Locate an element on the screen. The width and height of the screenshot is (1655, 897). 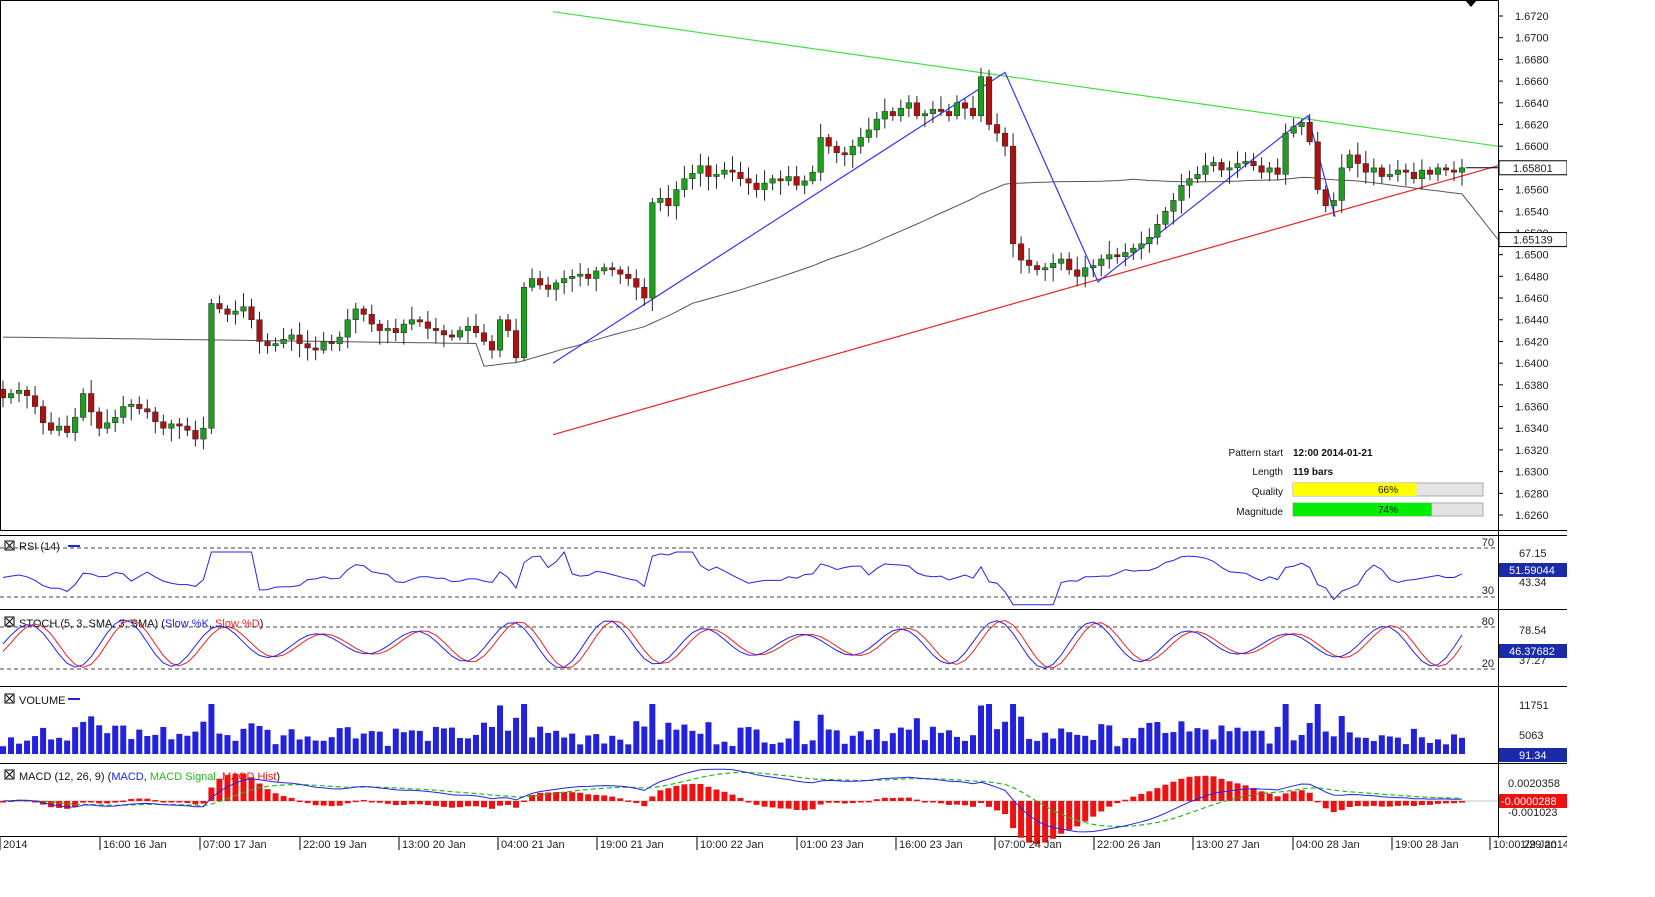
volume-scale-mid: 5063 is located at coordinates (1531, 736).